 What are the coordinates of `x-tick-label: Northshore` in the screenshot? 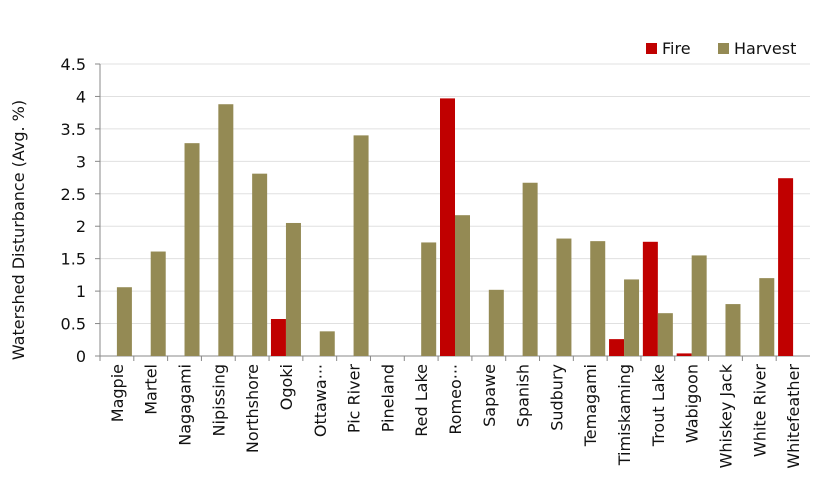 It's located at (252, 408).